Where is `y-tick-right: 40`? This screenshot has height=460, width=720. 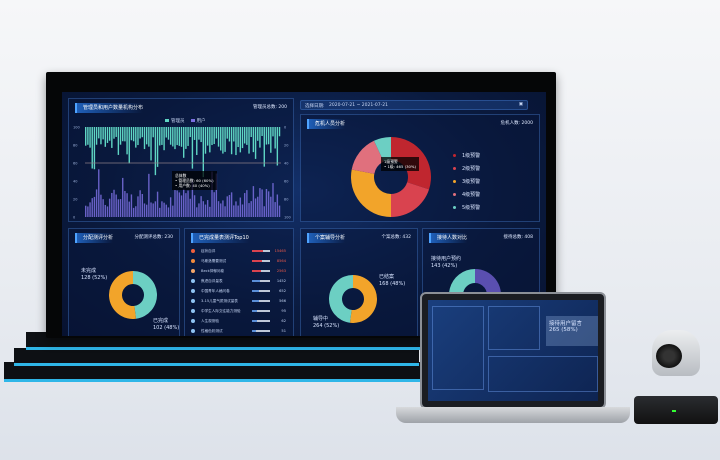
y-tick-right: 40 is located at coordinates (286, 164).